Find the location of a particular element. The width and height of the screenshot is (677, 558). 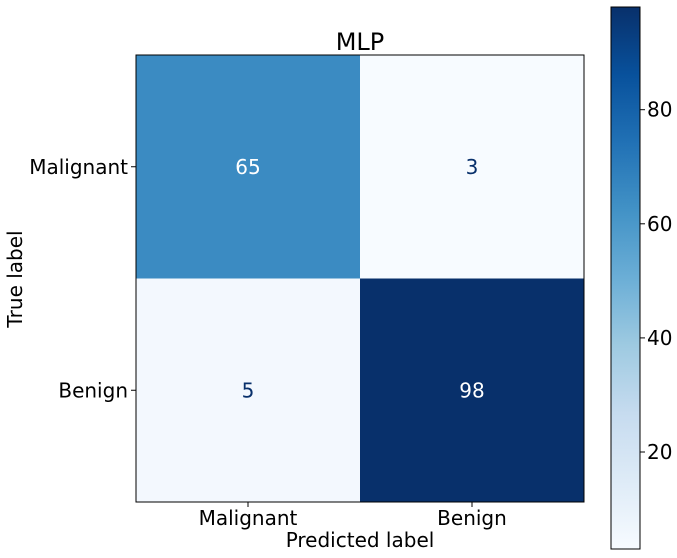

y-tick-label: Malignant is located at coordinates (78, 167).